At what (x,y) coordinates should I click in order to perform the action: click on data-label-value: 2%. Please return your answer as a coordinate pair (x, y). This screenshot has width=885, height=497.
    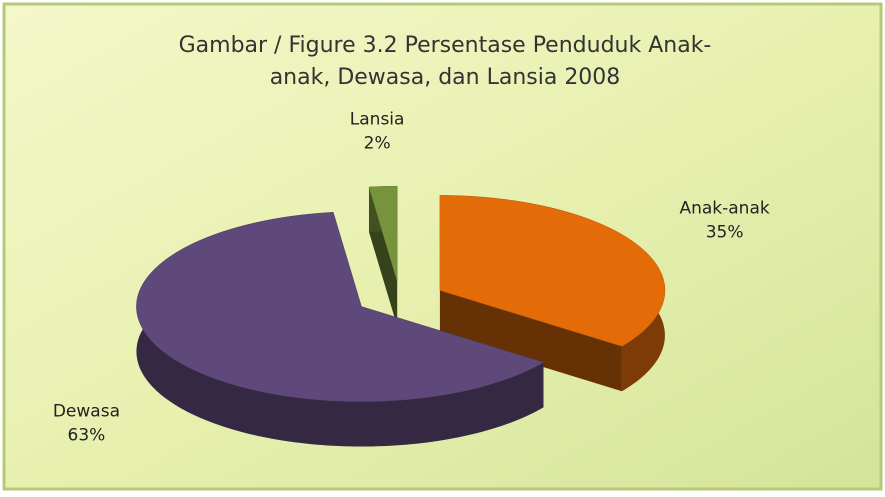
    Looking at the image, I should click on (377, 143).